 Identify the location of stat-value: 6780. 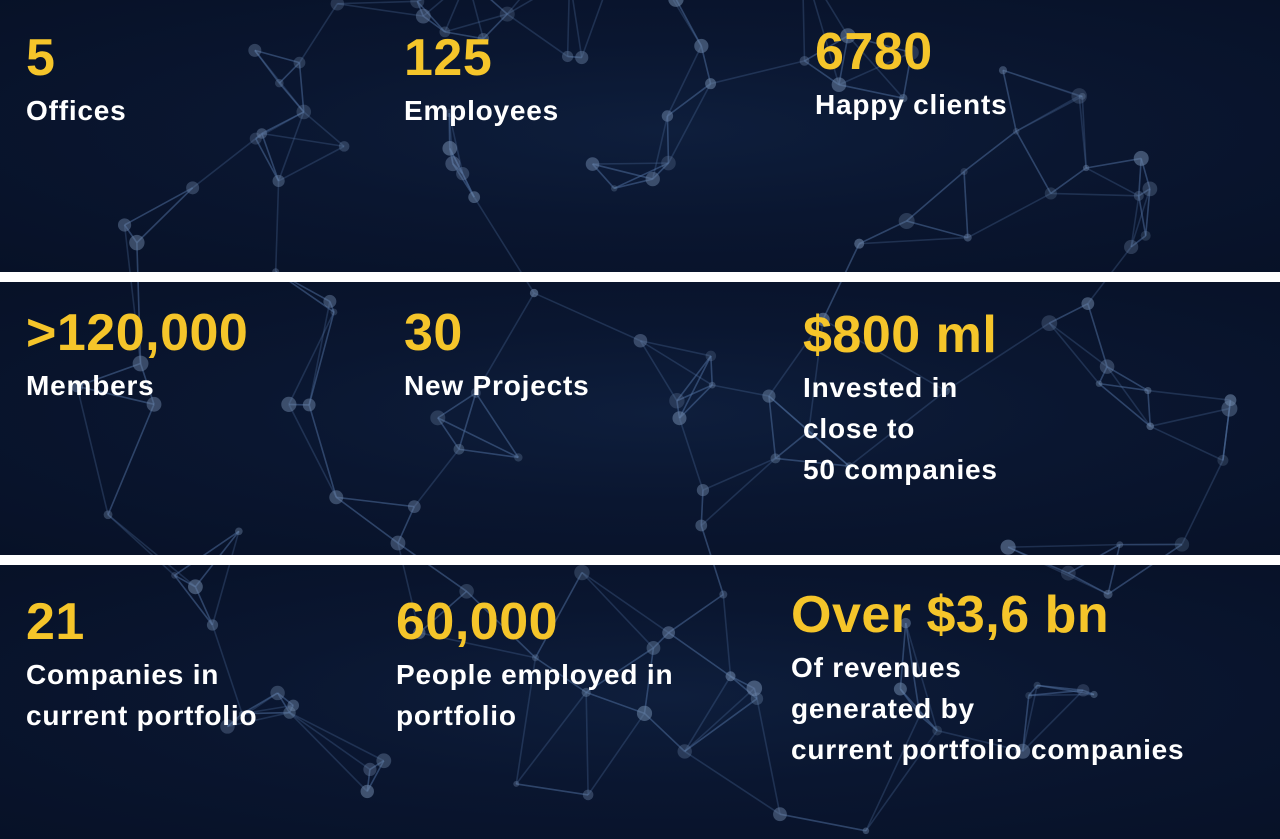
(874, 52).